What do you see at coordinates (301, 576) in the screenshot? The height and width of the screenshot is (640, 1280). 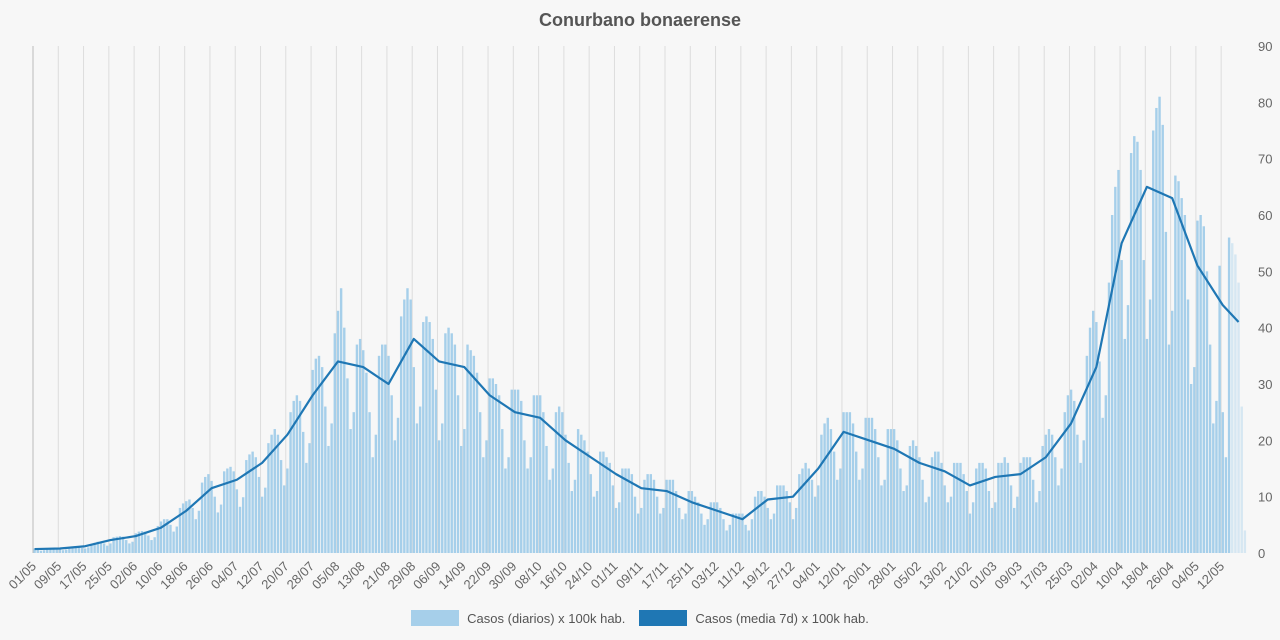 I see `x-tick-label: 28/07` at bounding box center [301, 576].